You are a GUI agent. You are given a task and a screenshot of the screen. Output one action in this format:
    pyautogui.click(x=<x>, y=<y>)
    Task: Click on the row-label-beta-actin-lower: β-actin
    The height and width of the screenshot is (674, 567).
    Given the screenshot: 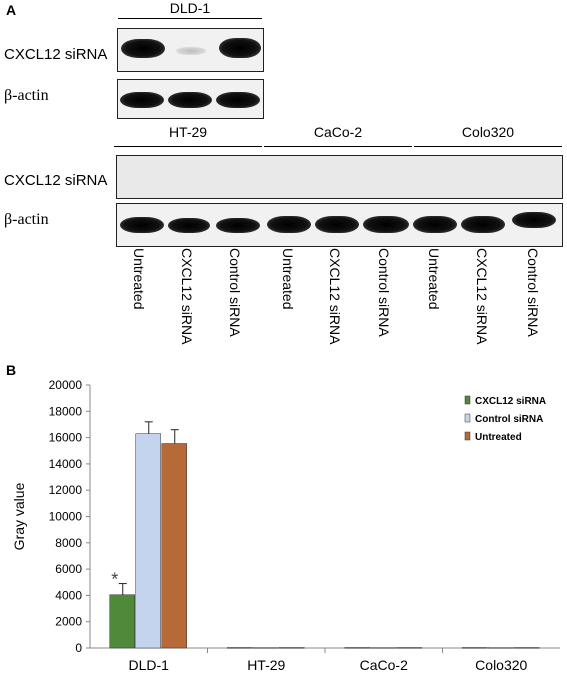 What is the action you would take?
    pyautogui.click(x=26, y=219)
    